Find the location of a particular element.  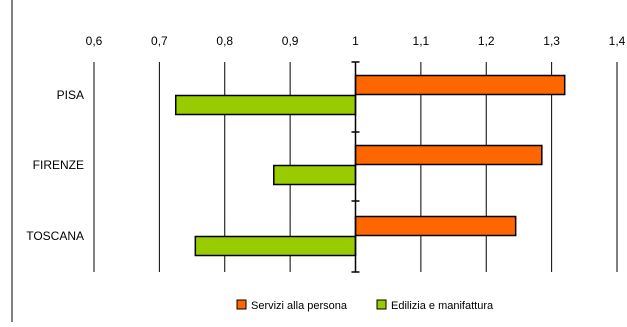

x-axis-ticks: 0,6 0,7 0,8 0,9 1 1,1 1,2 1,3 1,4 is located at coordinates (356, 41).